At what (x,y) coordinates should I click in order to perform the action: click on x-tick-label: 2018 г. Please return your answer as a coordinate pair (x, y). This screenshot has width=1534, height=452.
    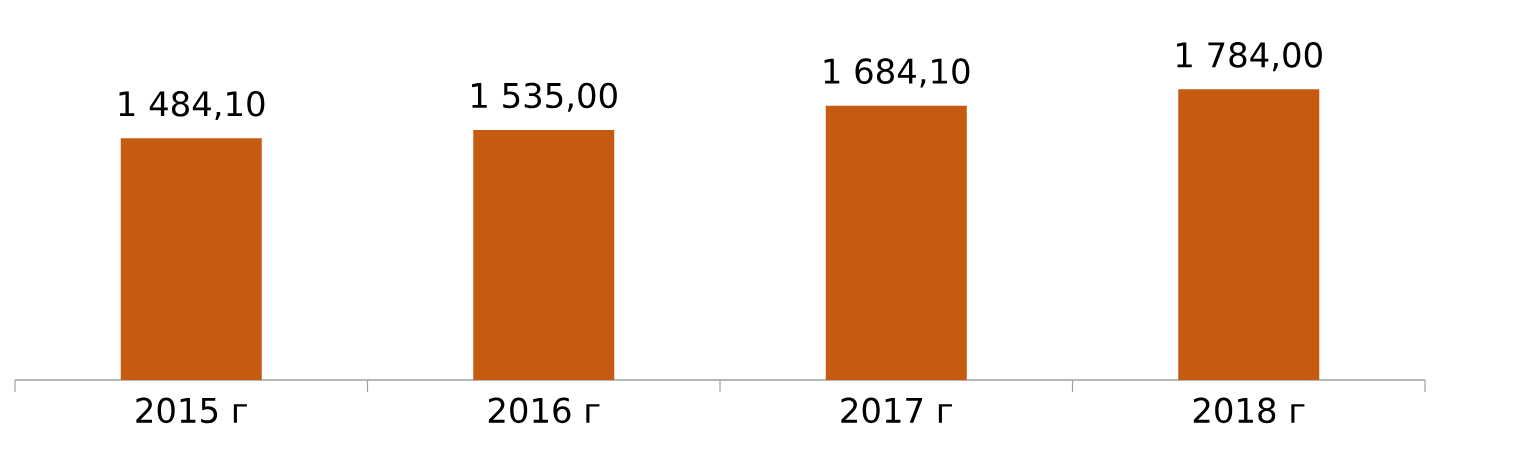
    Looking at the image, I should click on (1249, 410).